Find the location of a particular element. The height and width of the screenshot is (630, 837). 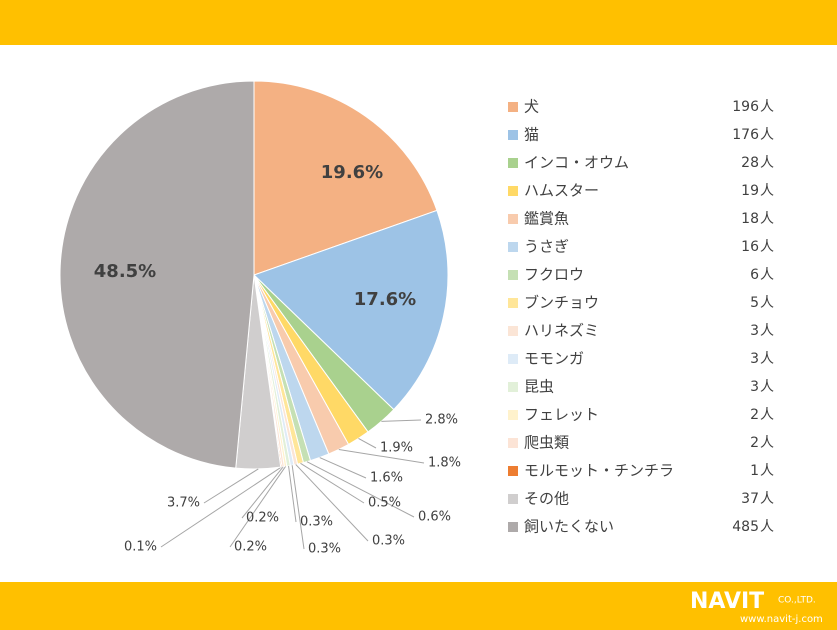

legend-count: 16 is located at coordinates (750, 247).